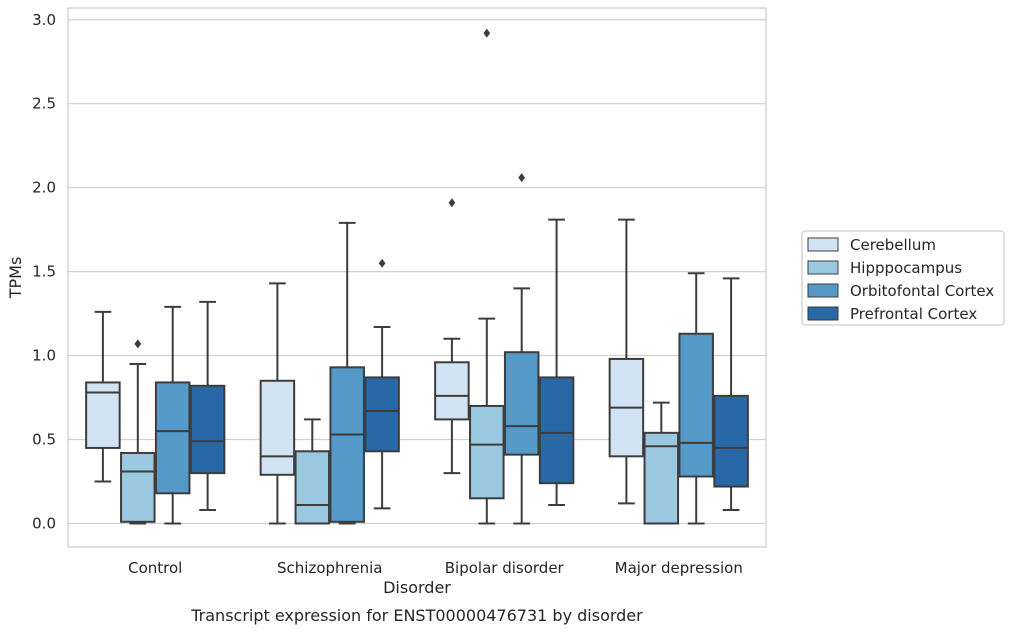  I want to click on legend-frame, so click(903, 278).